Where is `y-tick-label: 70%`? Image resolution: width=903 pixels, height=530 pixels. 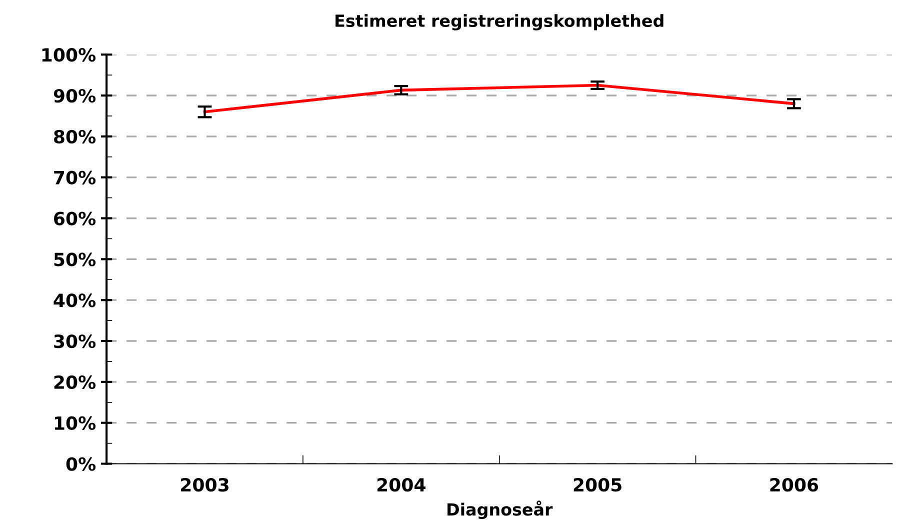
y-tick-label: 70% is located at coordinates (75, 177).